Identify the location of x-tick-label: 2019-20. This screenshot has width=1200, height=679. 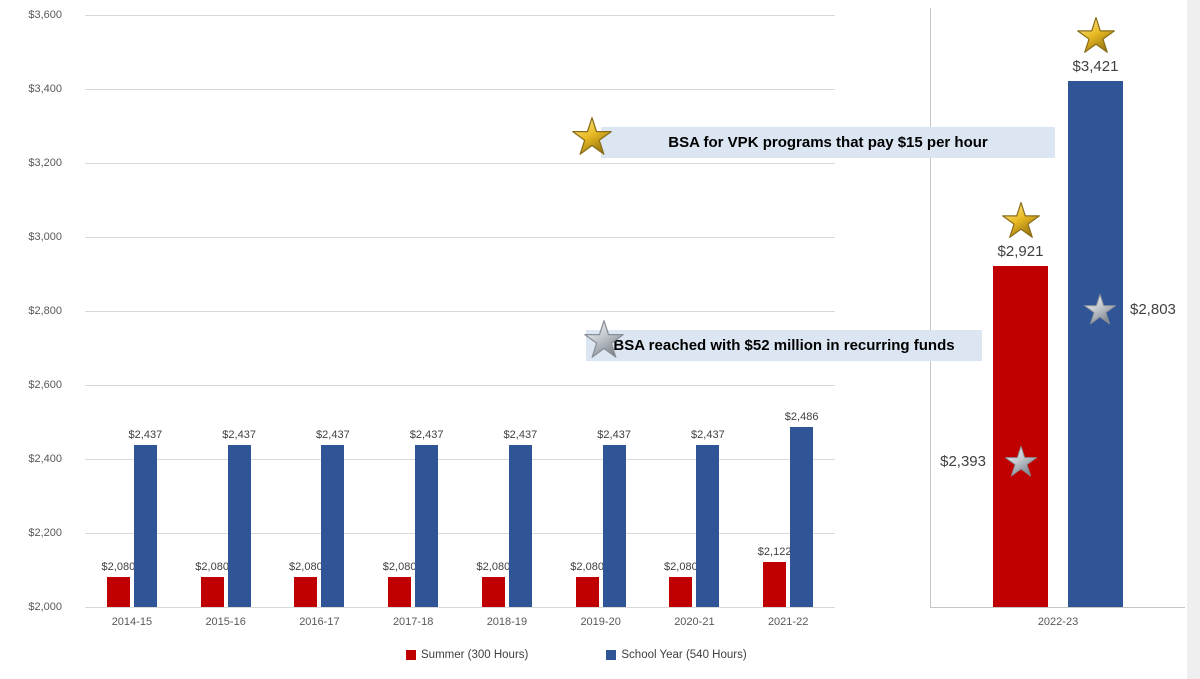
(600, 622).